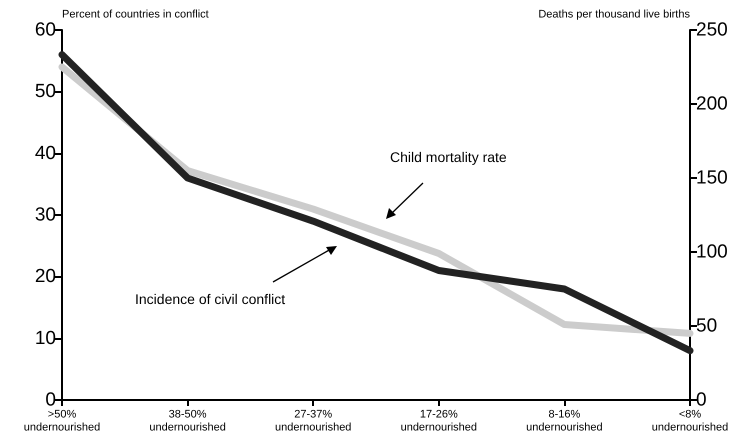 Image resolution: width=745 pixels, height=448 pixels. I want to click on x-tick-label: <8% undernourished, so click(690, 421).